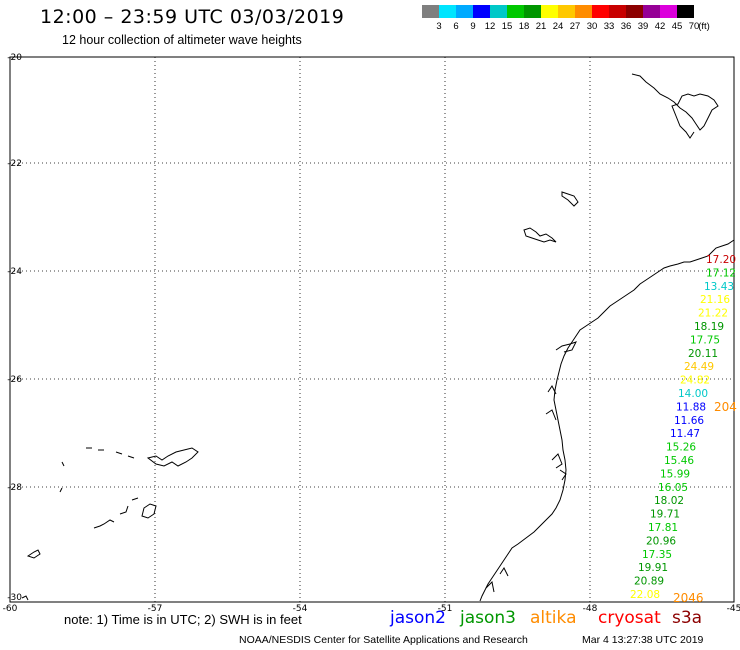  I want to click on color-scale-label: 6, so click(456, 26).